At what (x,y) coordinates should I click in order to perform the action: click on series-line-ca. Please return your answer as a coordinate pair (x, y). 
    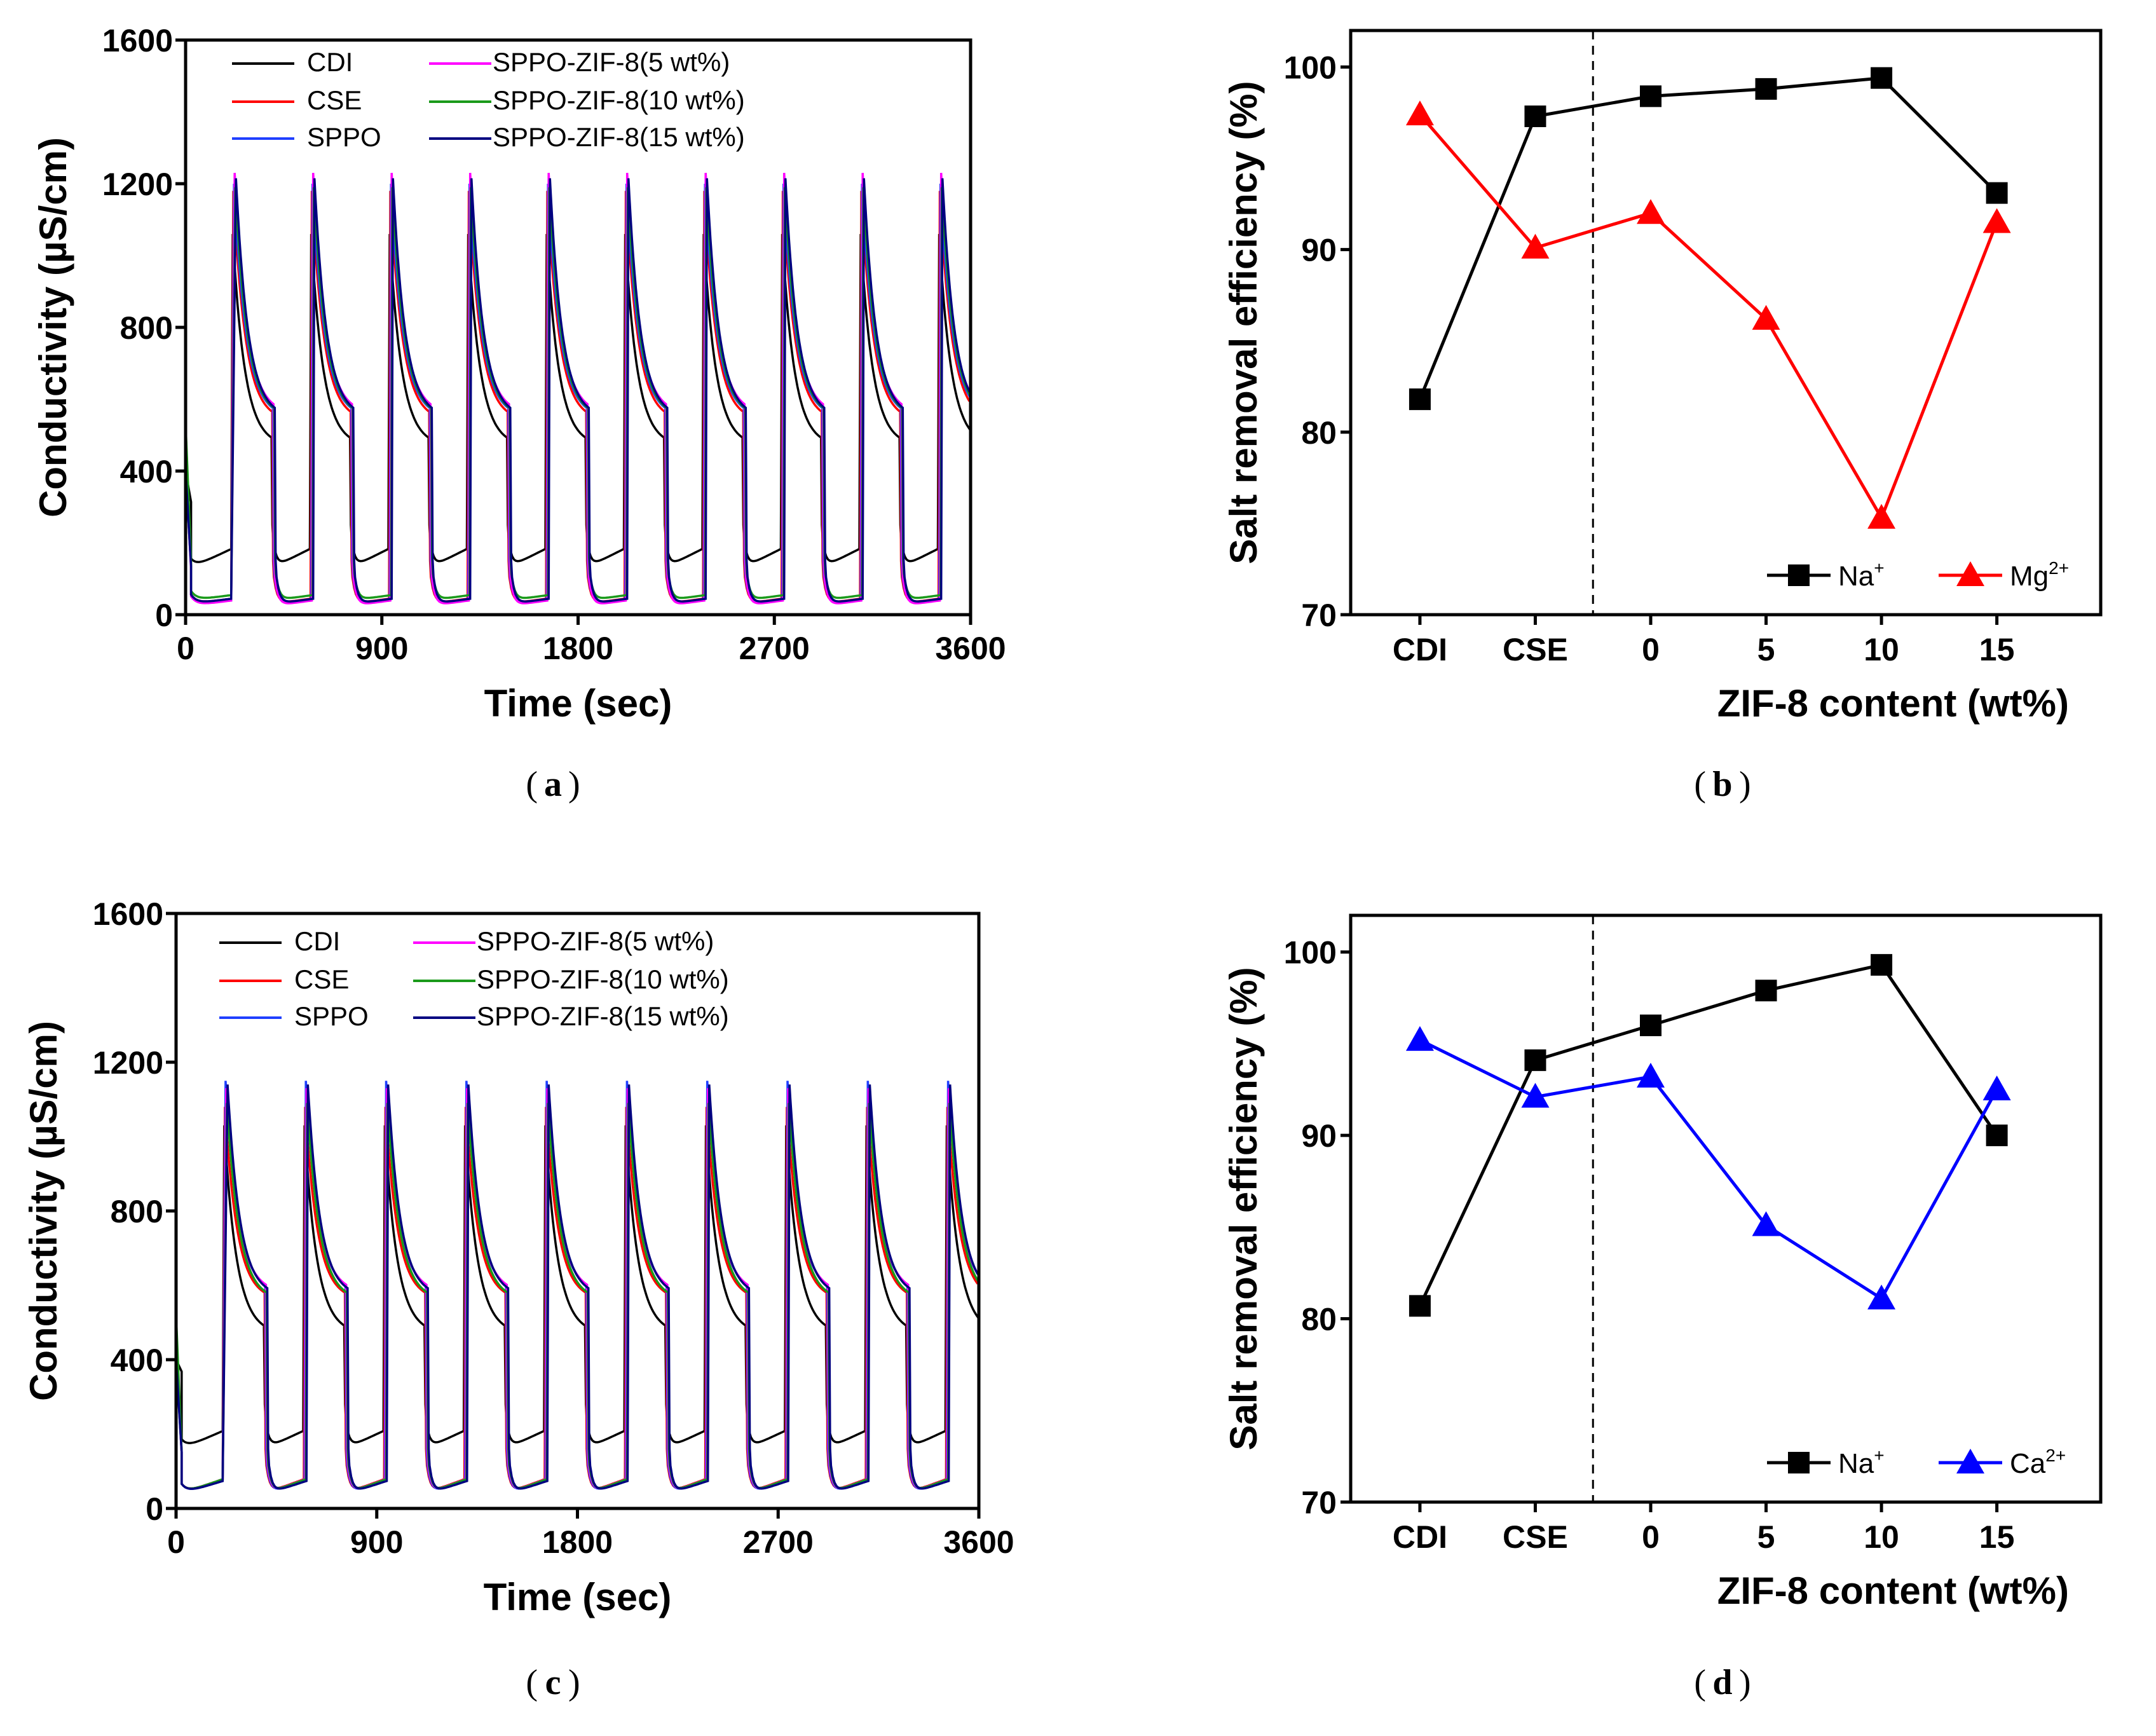
    Looking at the image, I should click on (1708, 1169).